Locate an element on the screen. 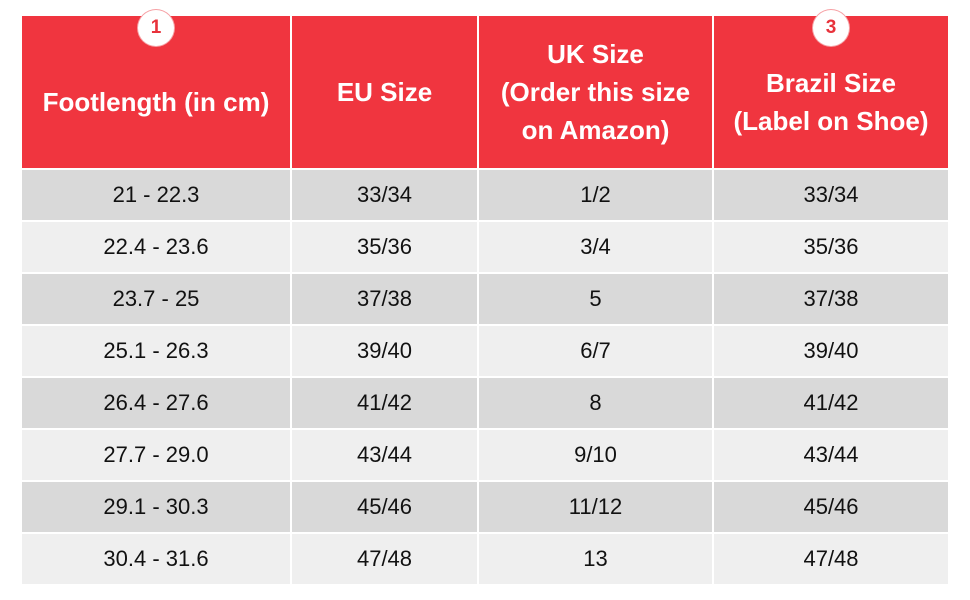  header-text: on Amazon) is located at coordinates (595, 130).